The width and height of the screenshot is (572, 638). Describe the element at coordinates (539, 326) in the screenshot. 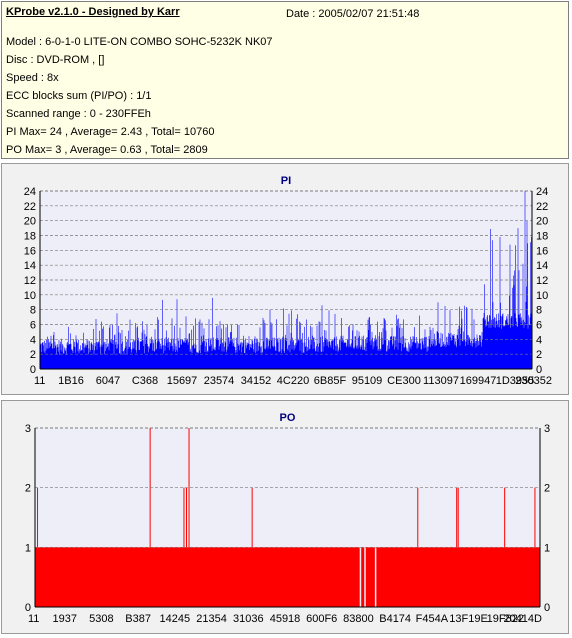

I see `y-tick-label-right: 6` at that location.